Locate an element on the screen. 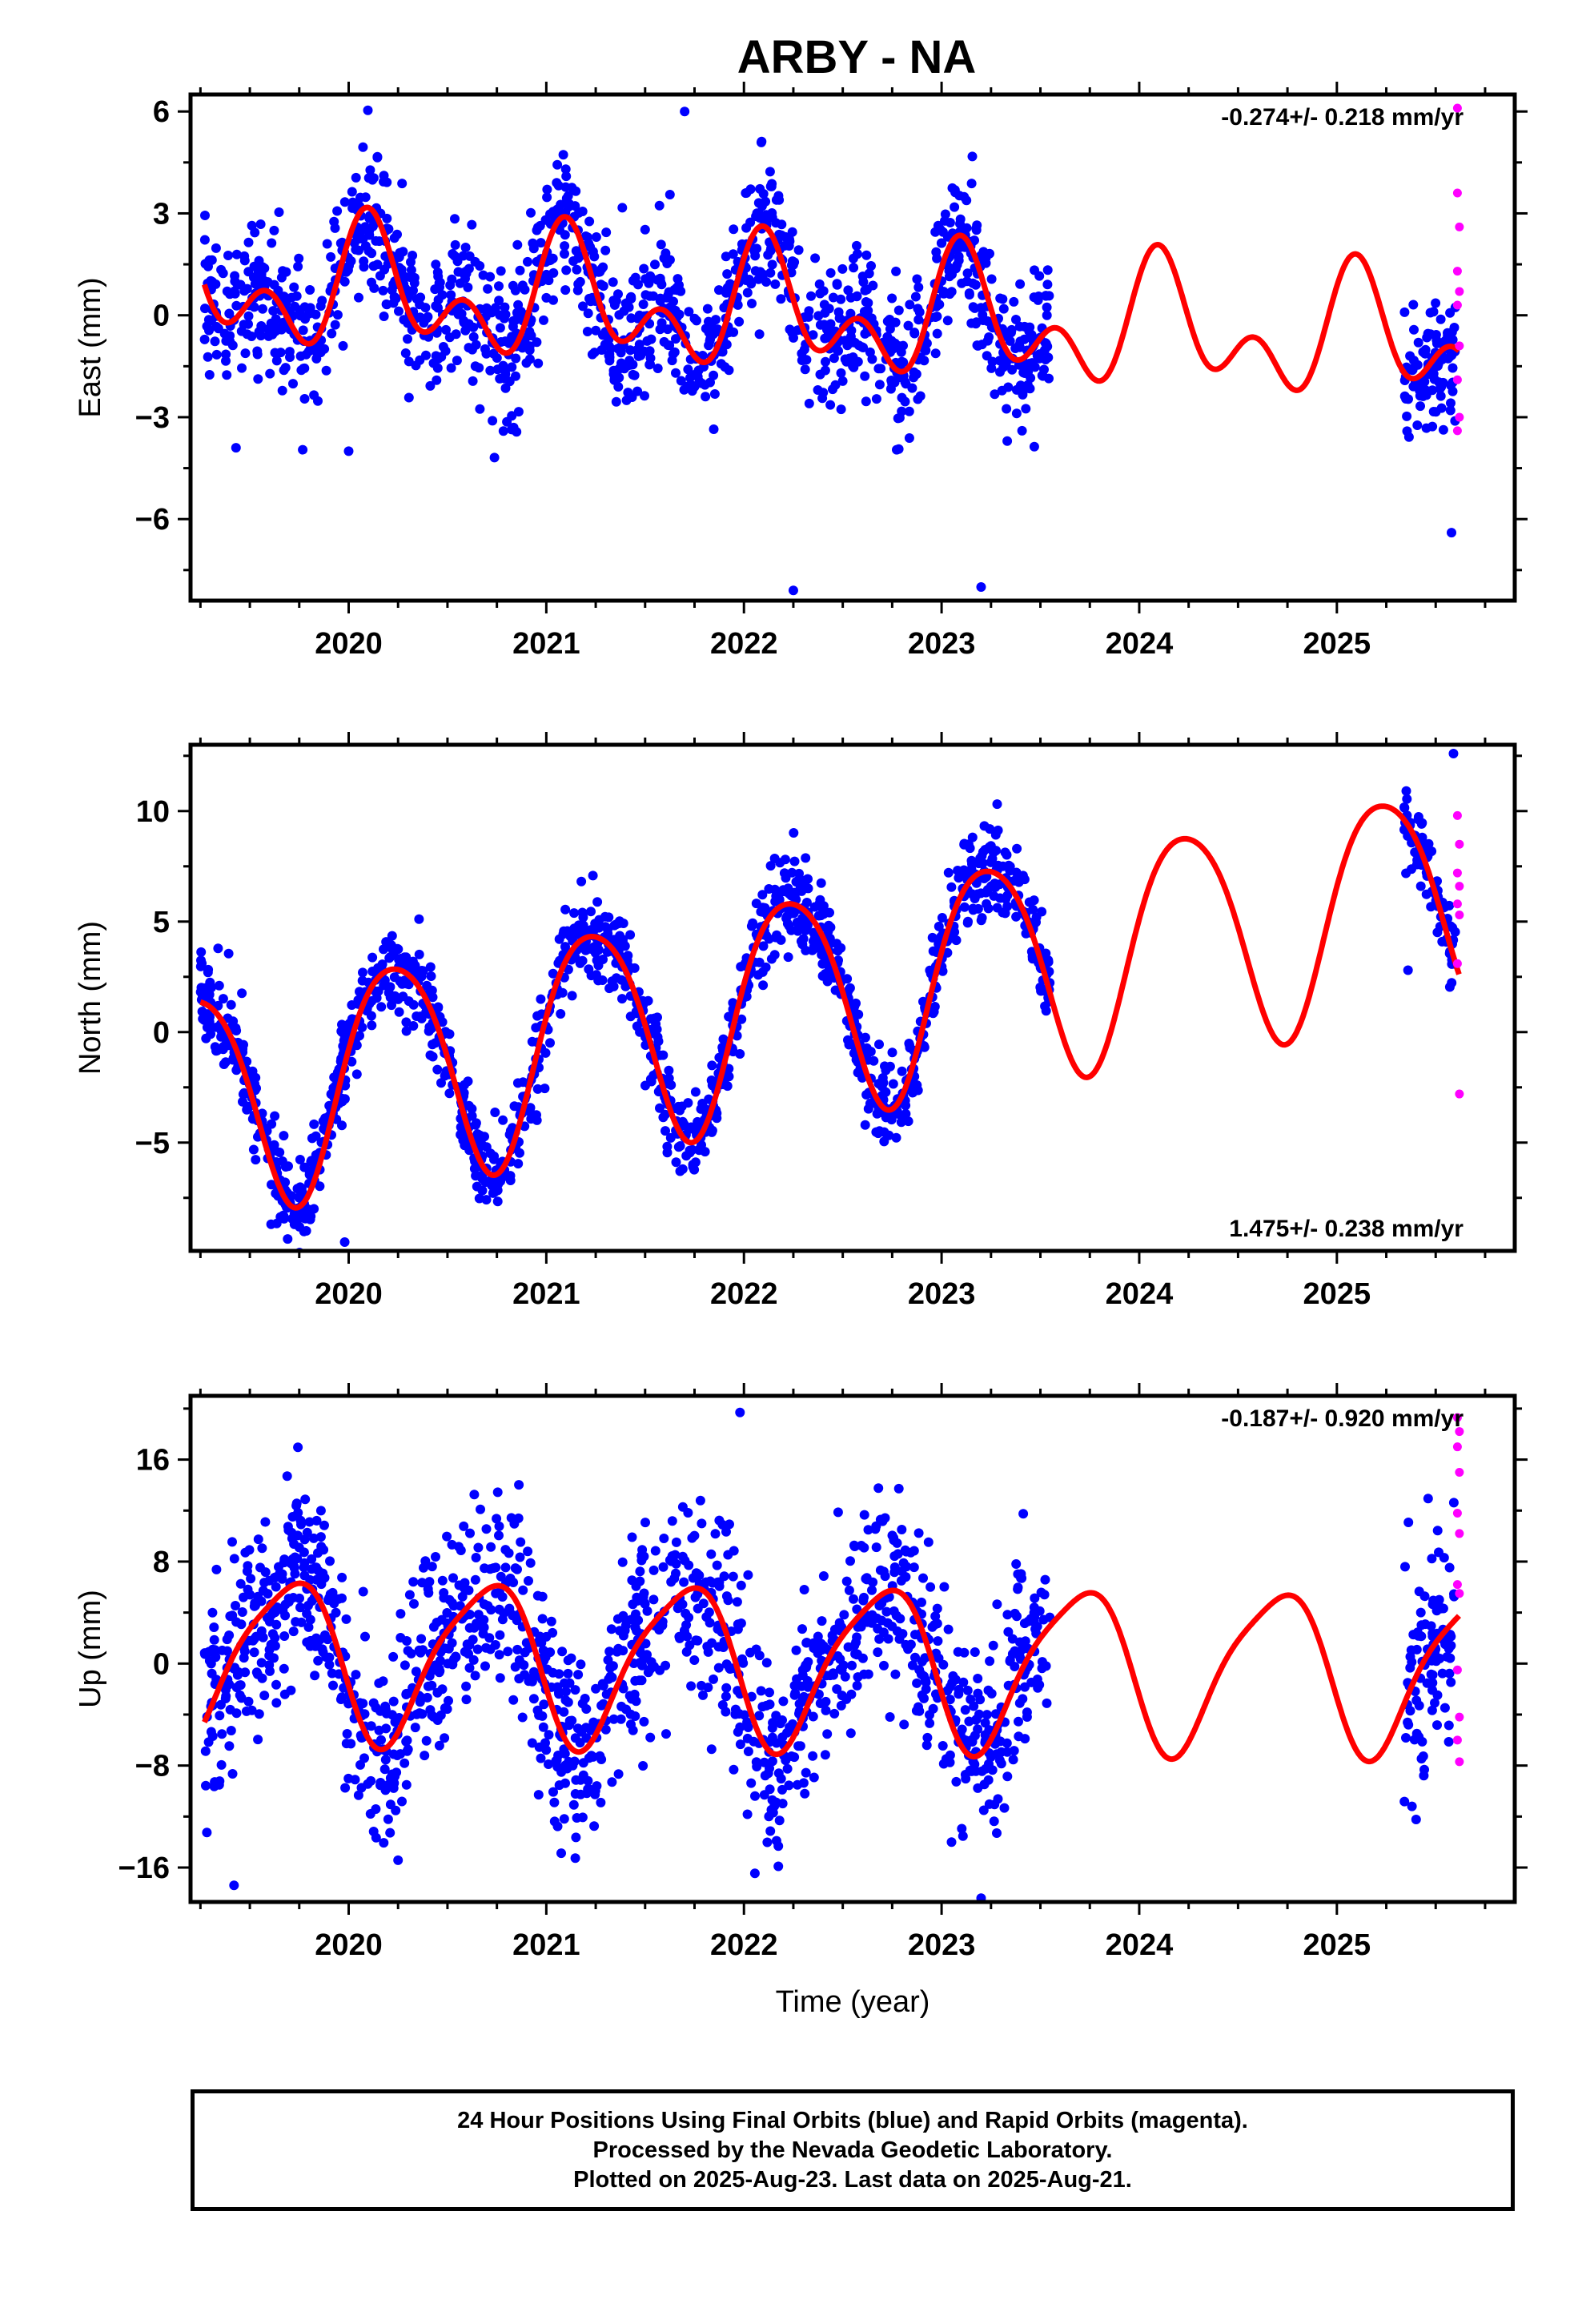  y-tick-label: −6 is located at coordinates (152, 520).